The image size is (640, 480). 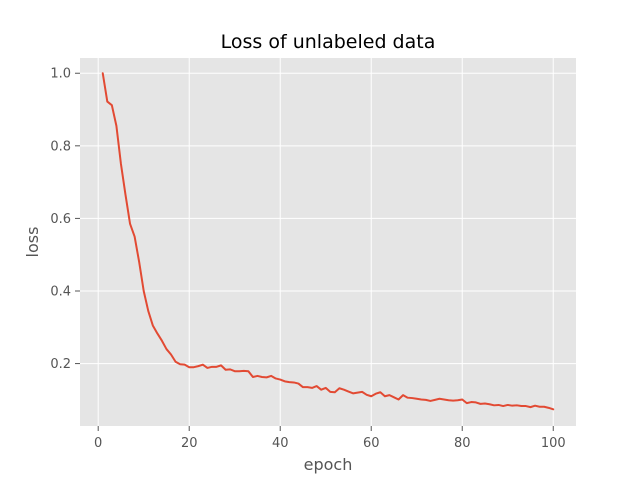 What do you see at coordinates (60, 74) in the screenshot?
I see `y-tick-label: 1.0` at bounding box center [60, 74].